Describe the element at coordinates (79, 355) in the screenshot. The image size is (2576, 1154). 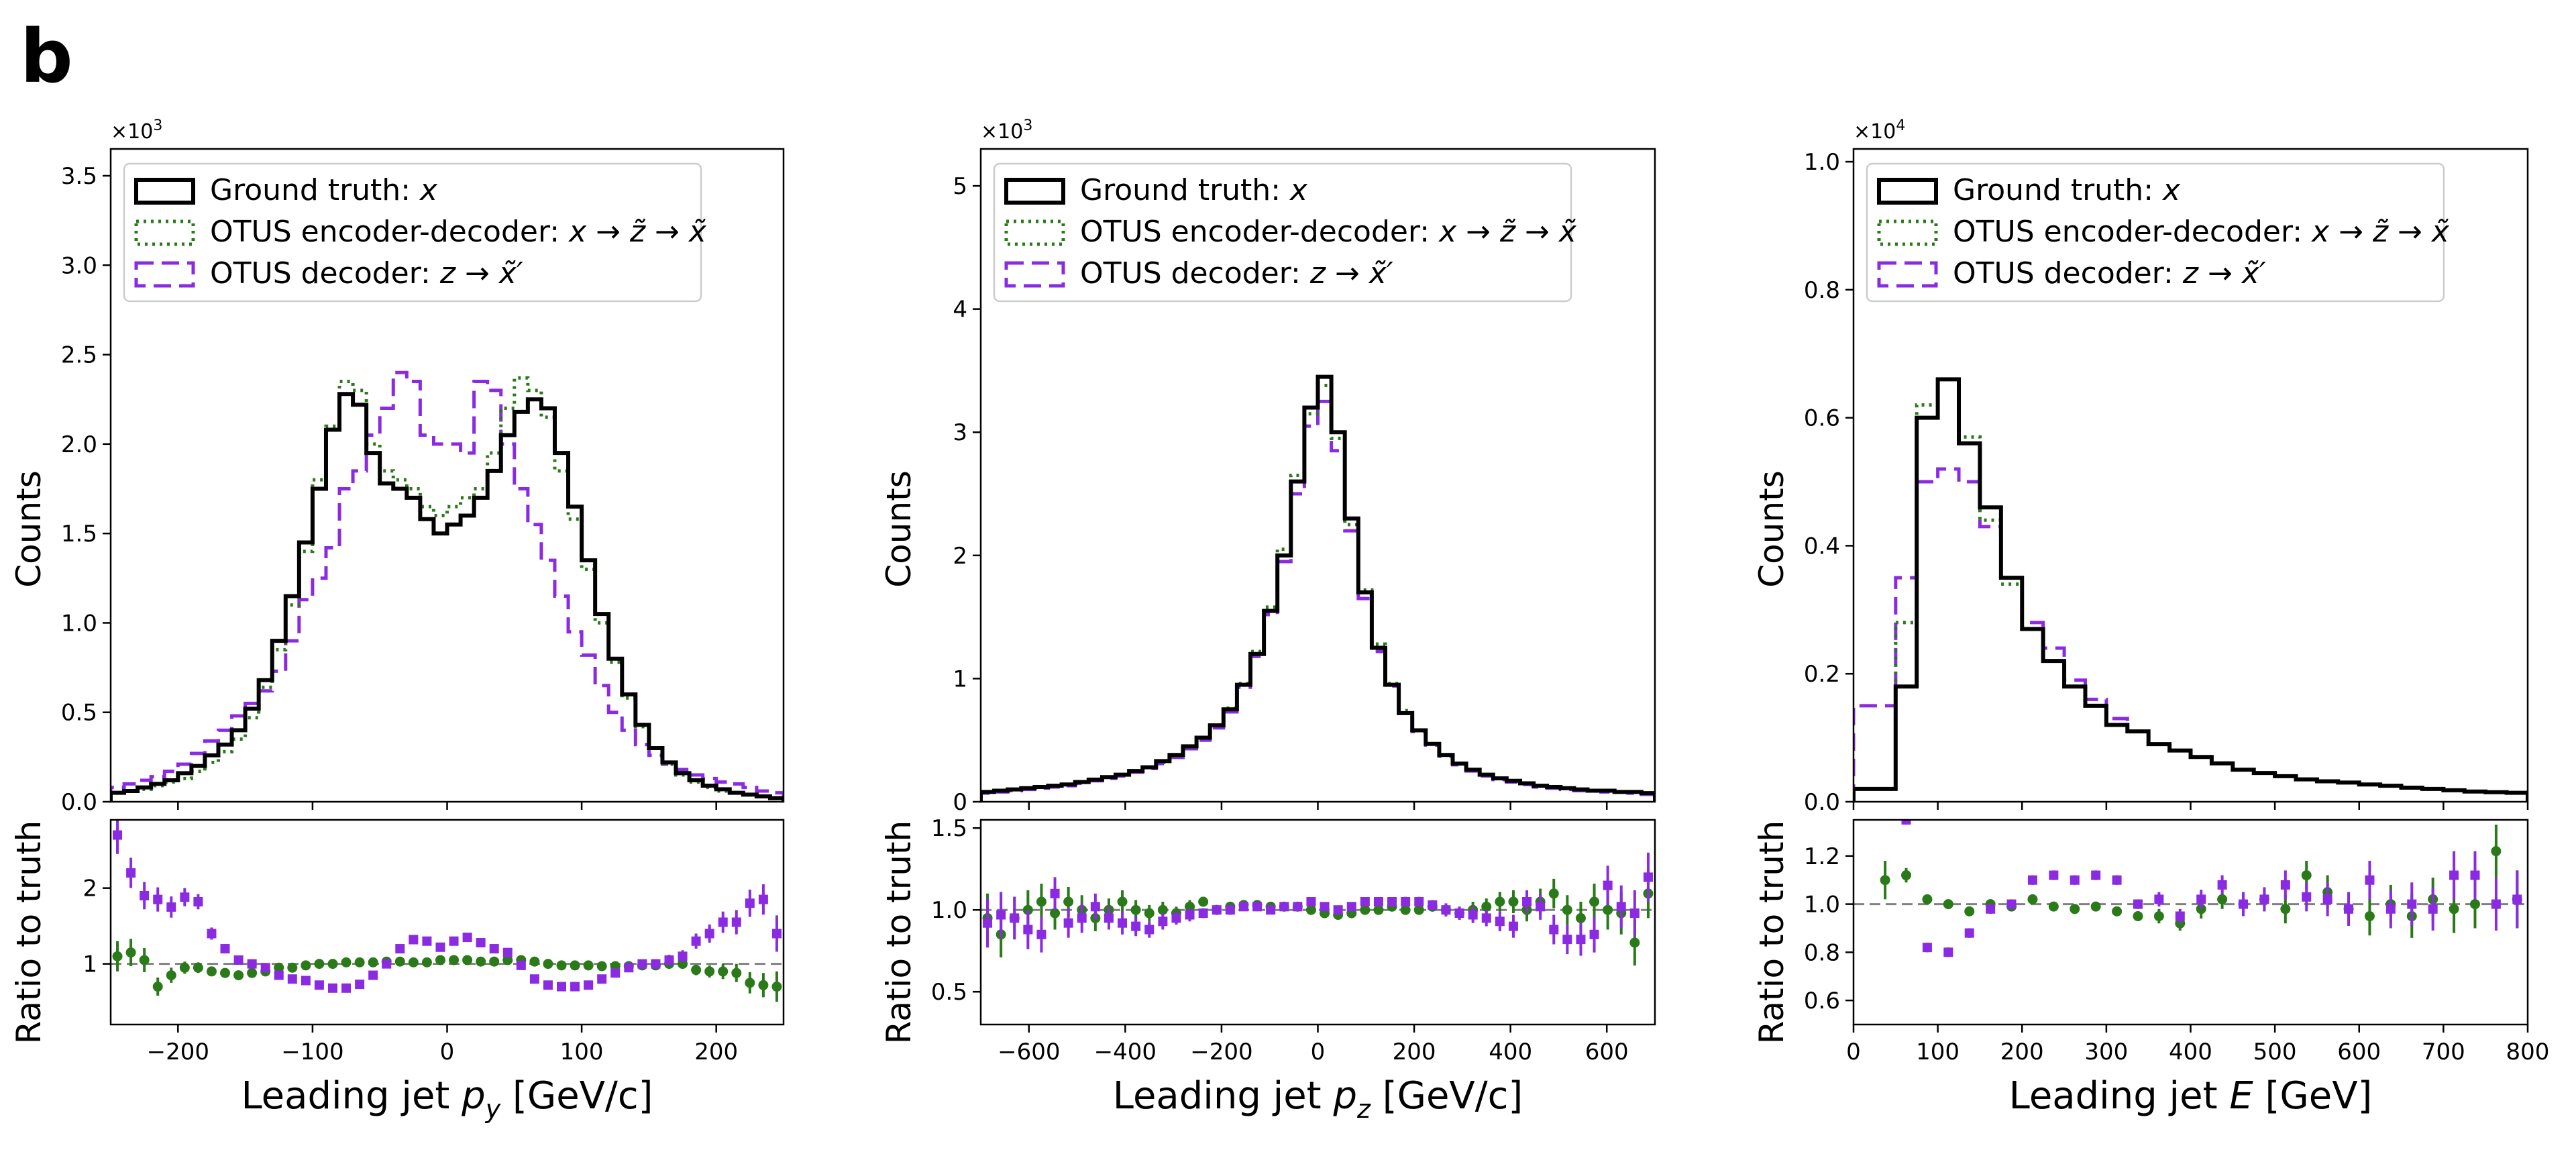
I see `y-tick-label: 2.5` at that location.